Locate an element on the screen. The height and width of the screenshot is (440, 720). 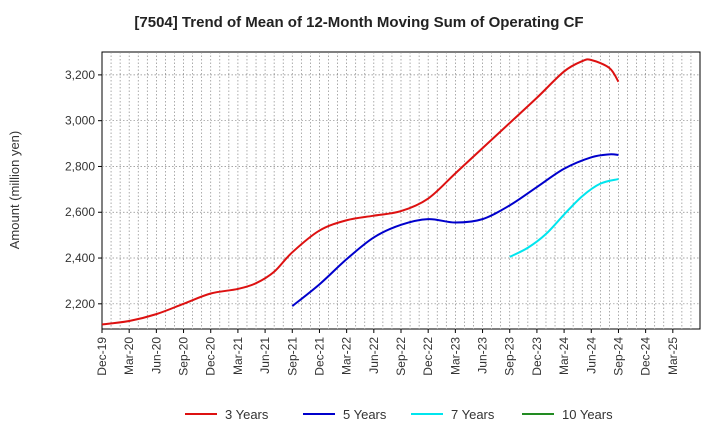
x-tick-label: Sep-20 is located at coordinates (184, 356).